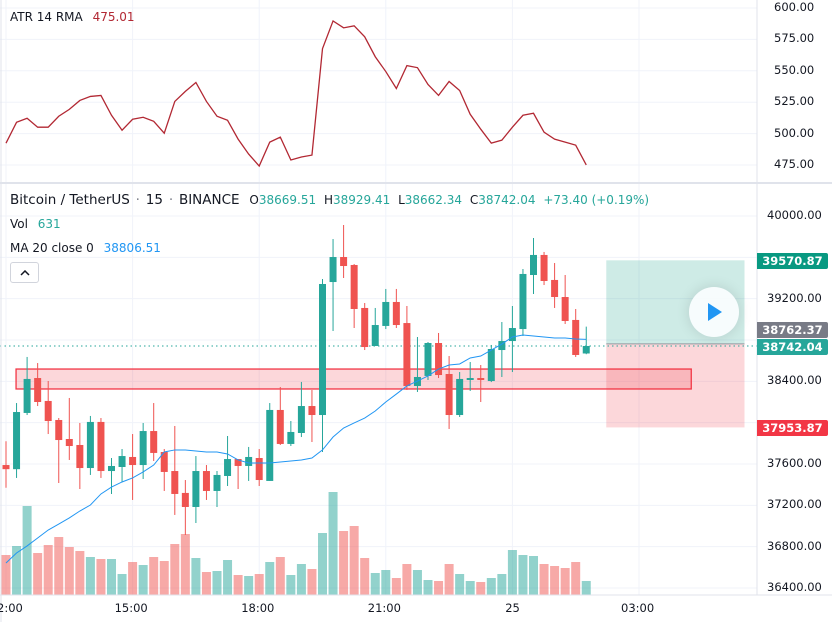  I want to click on time-axis-label: 25, so click(512, 608).